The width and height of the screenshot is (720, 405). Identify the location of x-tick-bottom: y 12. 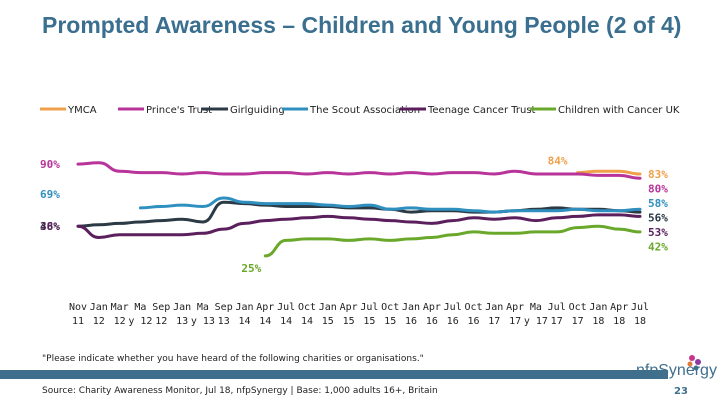
(140, 321).